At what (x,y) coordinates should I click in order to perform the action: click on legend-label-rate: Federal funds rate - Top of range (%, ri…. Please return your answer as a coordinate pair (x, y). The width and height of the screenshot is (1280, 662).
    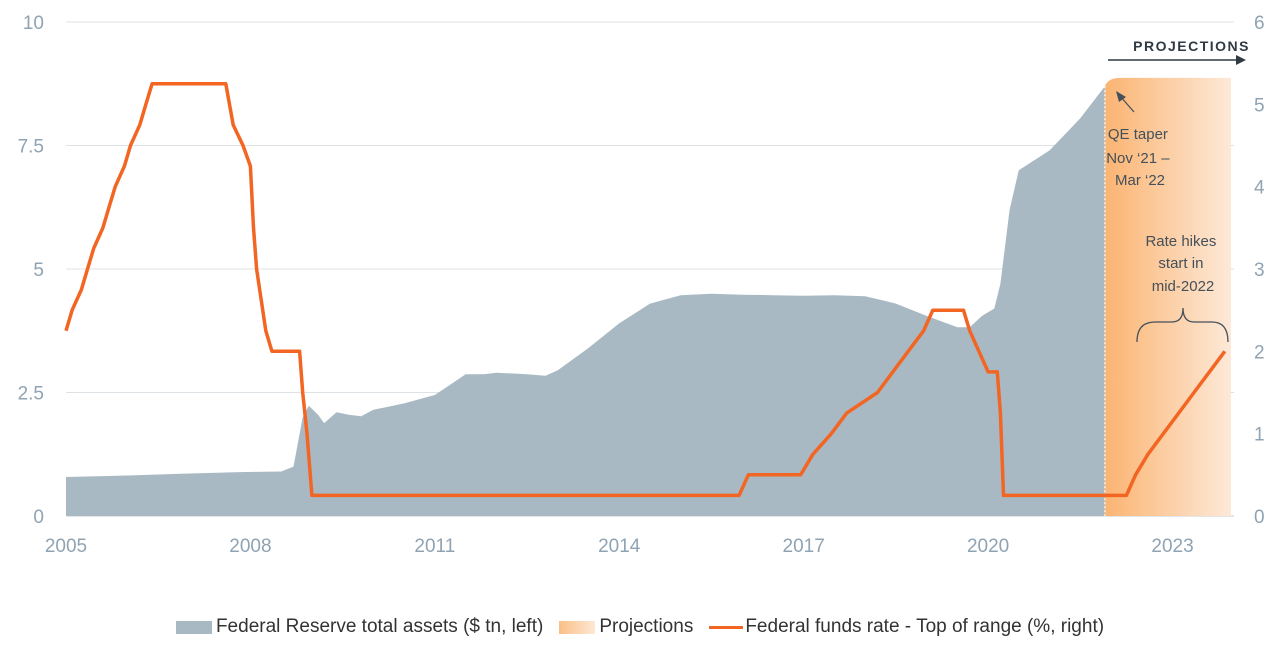
    Looking at the image, I should click on (925, 626).